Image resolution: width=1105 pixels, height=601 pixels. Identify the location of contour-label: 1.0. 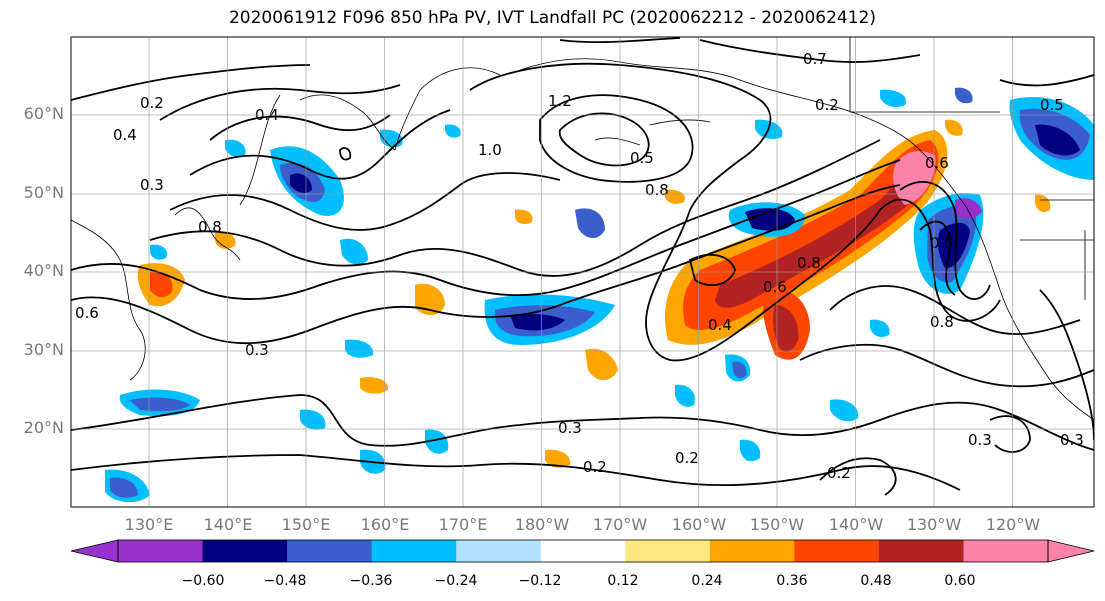
(490, 150).